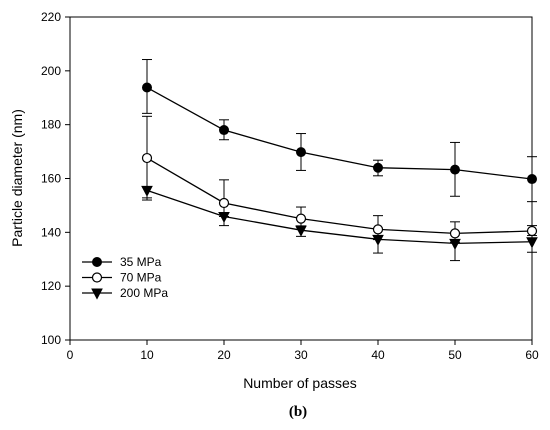 The height and width of the screenshot is (430, 550). What do you see at coordinates (144, 293) in the screenshot?
I see `legend-label-2: 200 MPa` at bounding box center [144, 293].